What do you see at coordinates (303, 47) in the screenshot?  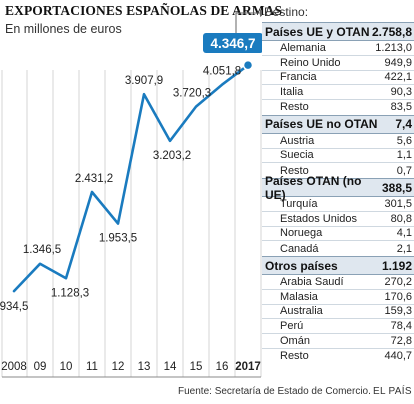 I see `country-name: Alemania` at bounding box center [303, 47].